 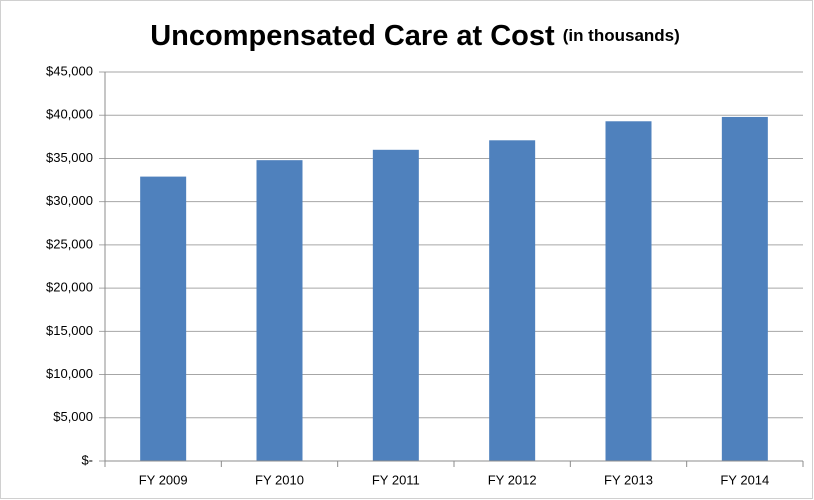 What do you see at coordinates (163, 479) in the screenshot?
I see `x-tick-label: FY 2009` at bounding box center [163, 479].